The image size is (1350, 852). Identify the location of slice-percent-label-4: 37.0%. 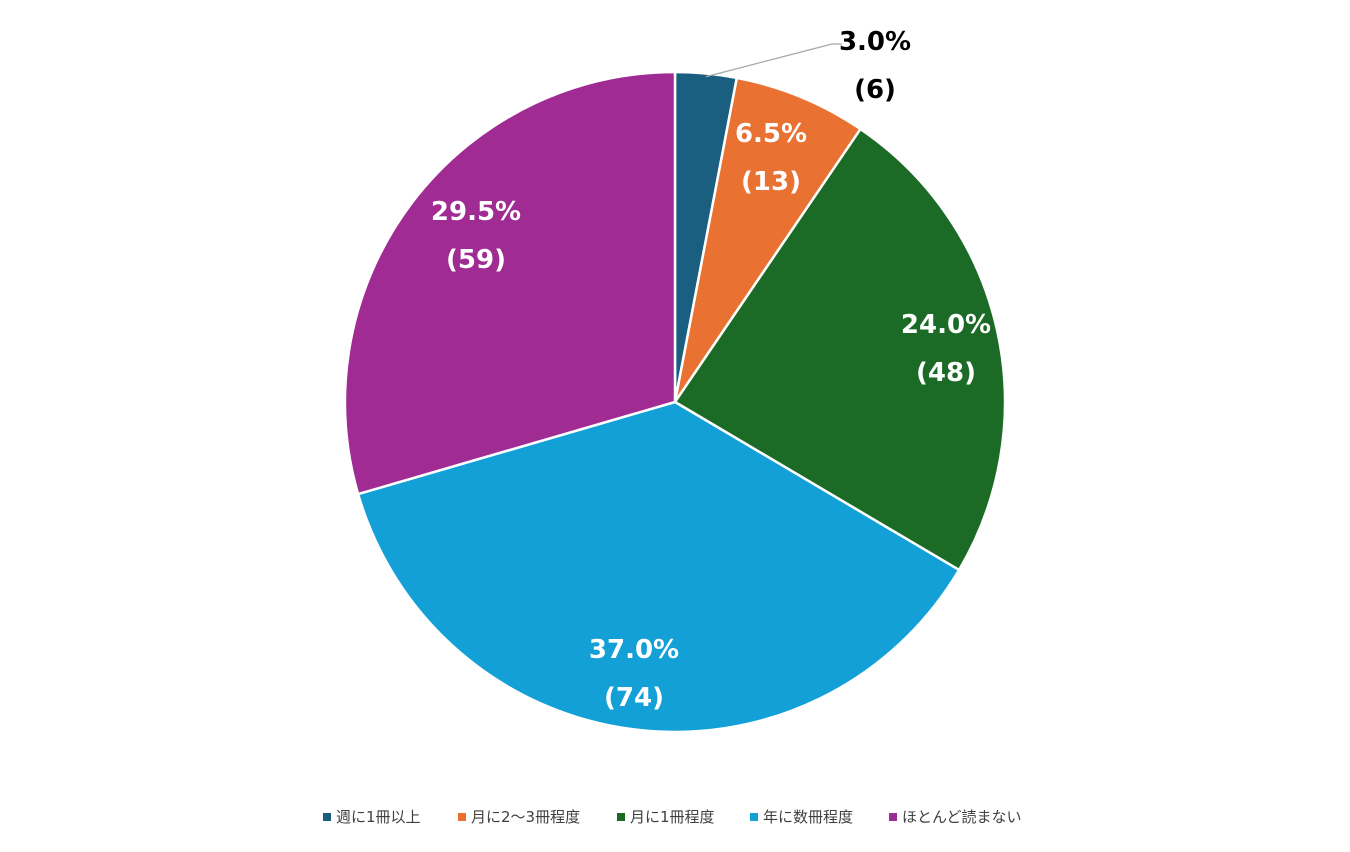
(634, 650).